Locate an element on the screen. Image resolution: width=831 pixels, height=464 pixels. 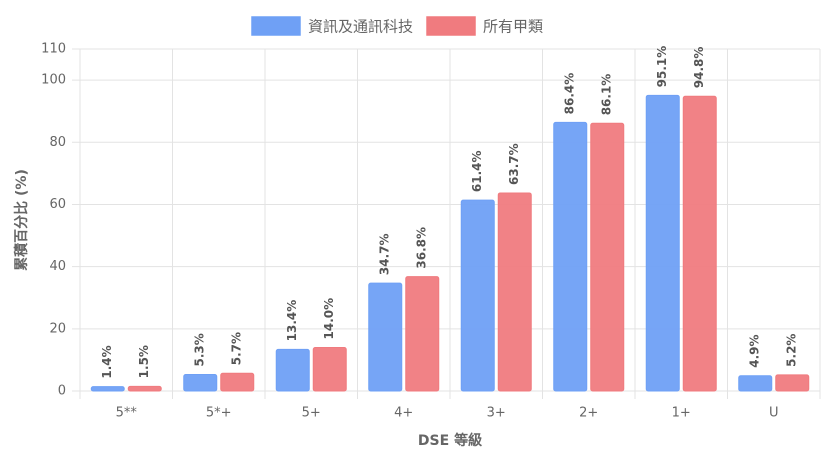
value-label: 13.4% is located at coordinates (292, 321).